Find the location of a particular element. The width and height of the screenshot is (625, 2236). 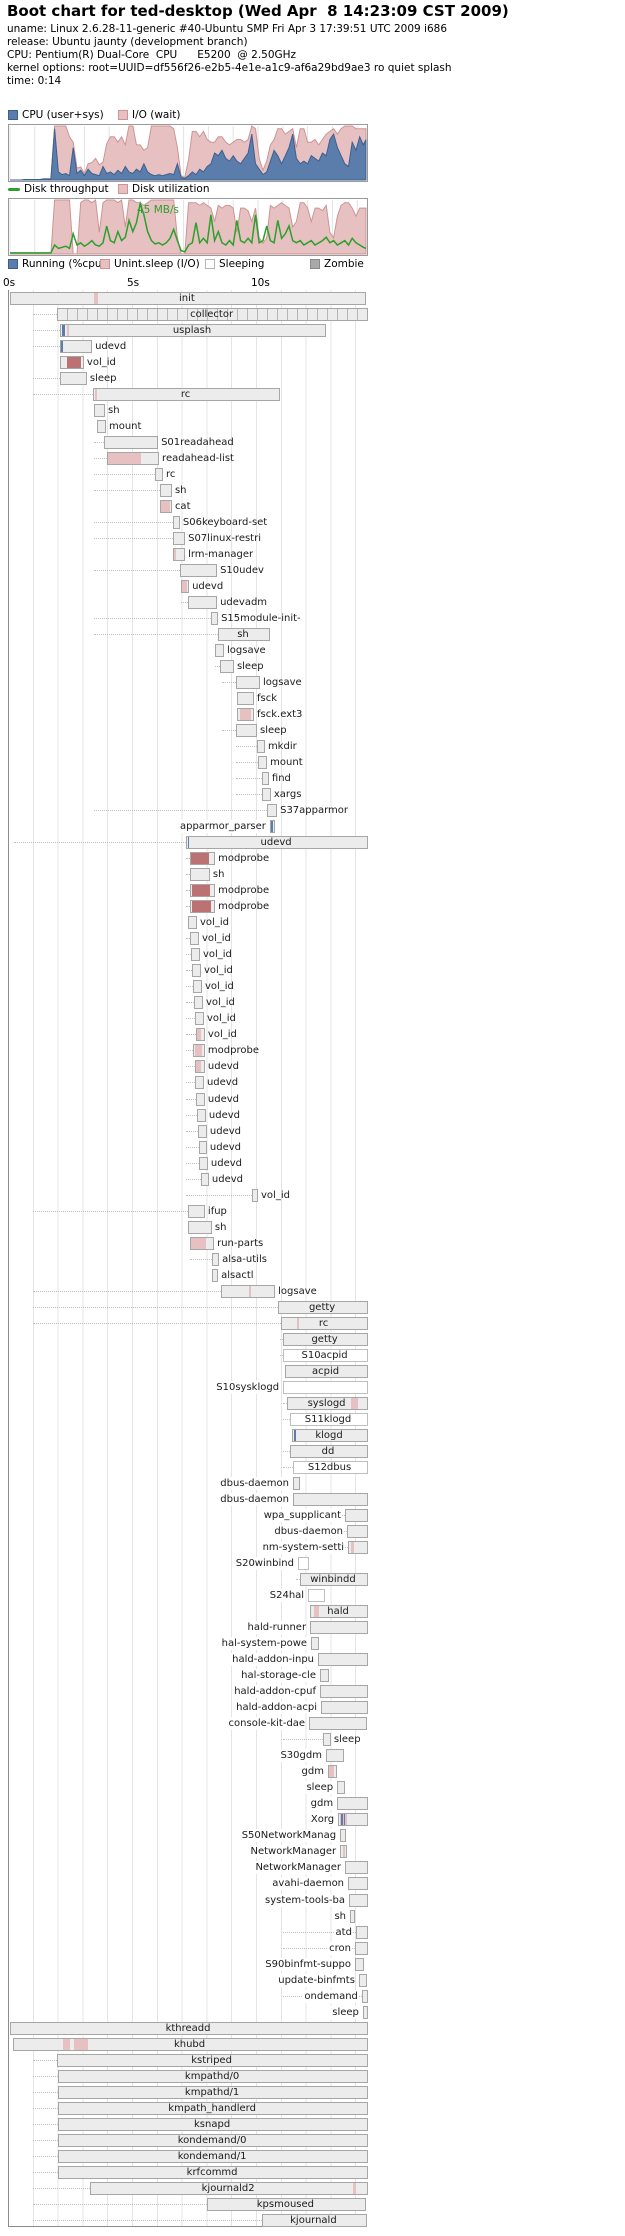

process-label: ifup is located at coordinates (217, 1211).